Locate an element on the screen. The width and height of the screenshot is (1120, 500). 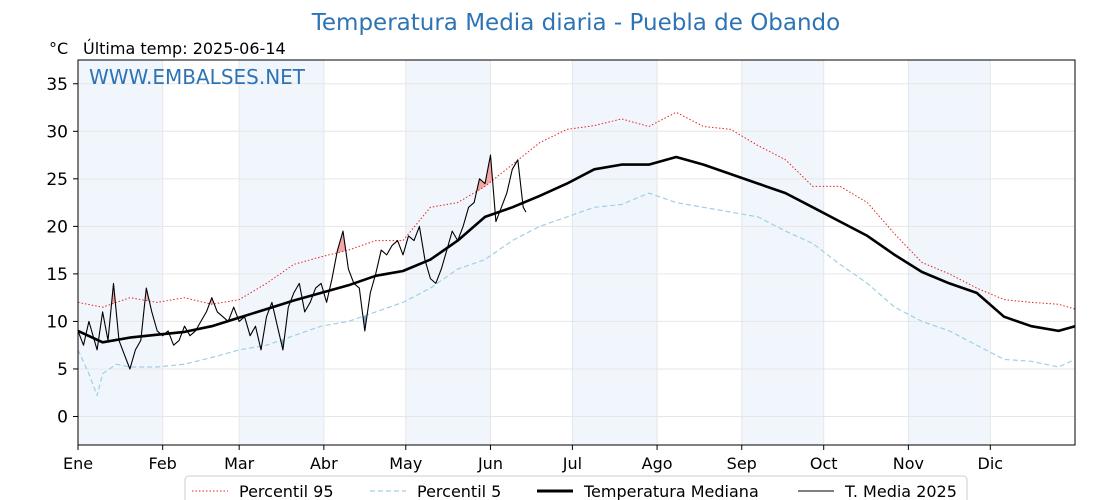
month-shade-jul is located at coordinates (615, 252).